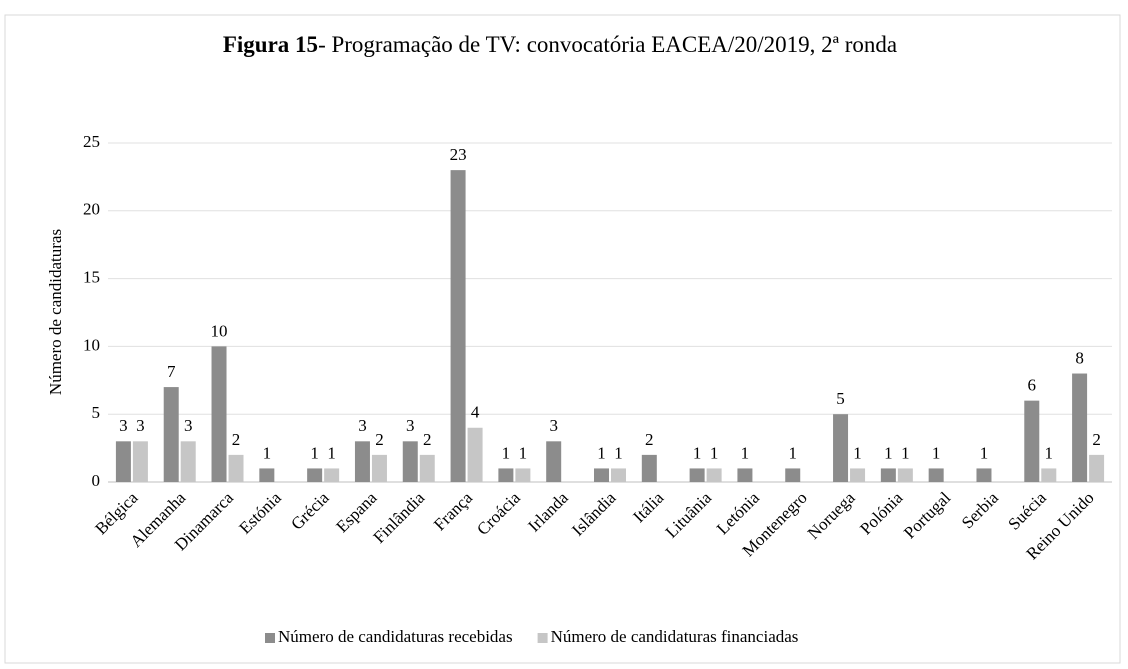 The height and width of the screenshot is (669, 1128). What do you see at coordinates (1079, 357) in the screenshot?
I see `value-label: 8` at bounding box center [1079, 357].